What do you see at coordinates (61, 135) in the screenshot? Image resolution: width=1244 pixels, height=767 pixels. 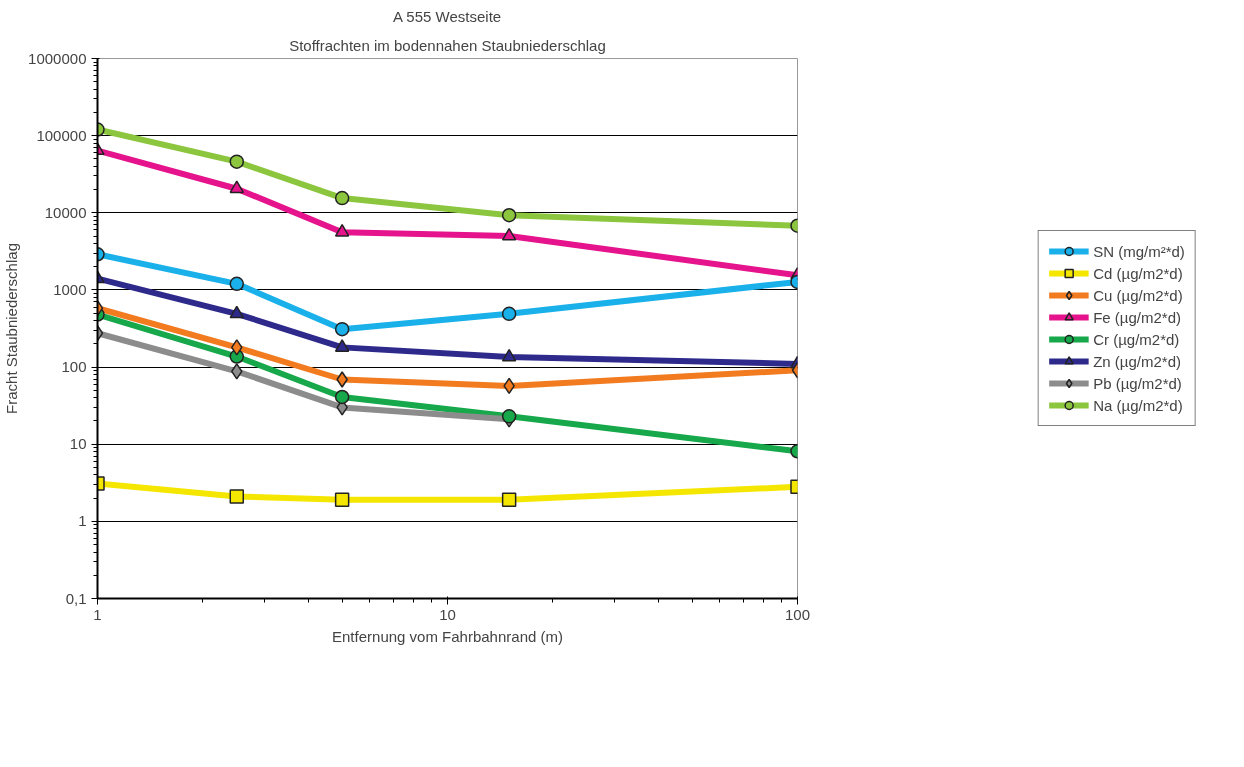 I see `y-tick-label: 100000` at bounding box center [61, 135].